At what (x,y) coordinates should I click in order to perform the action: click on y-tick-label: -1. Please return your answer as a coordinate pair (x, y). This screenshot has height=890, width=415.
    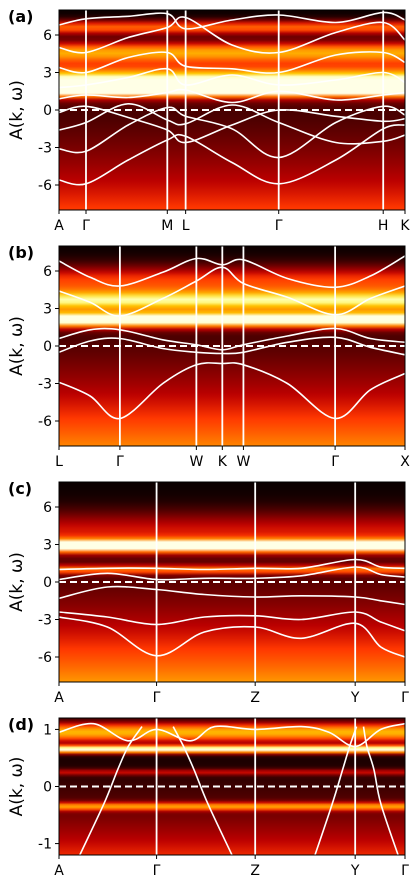
    Looking at the image, I should click on (45, 845).